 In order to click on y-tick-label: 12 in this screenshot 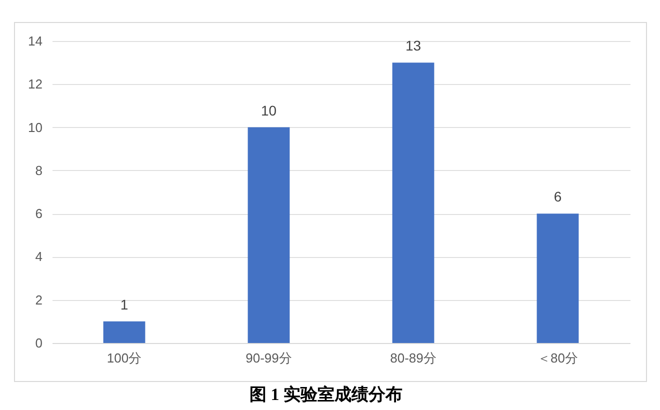, I will do `click(35, 84)`.